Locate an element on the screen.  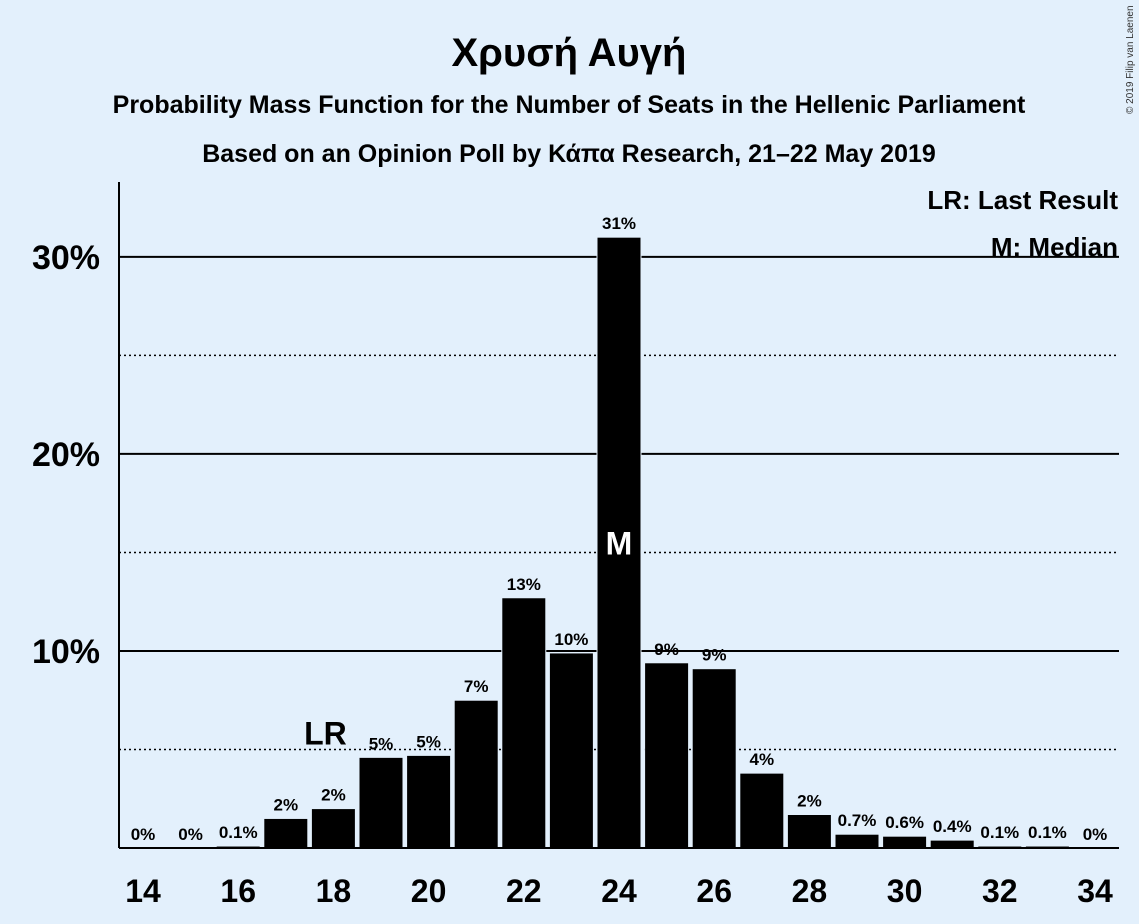
y-axis-ticks: 10% 20% 30% is located at coordinates (66, 455).